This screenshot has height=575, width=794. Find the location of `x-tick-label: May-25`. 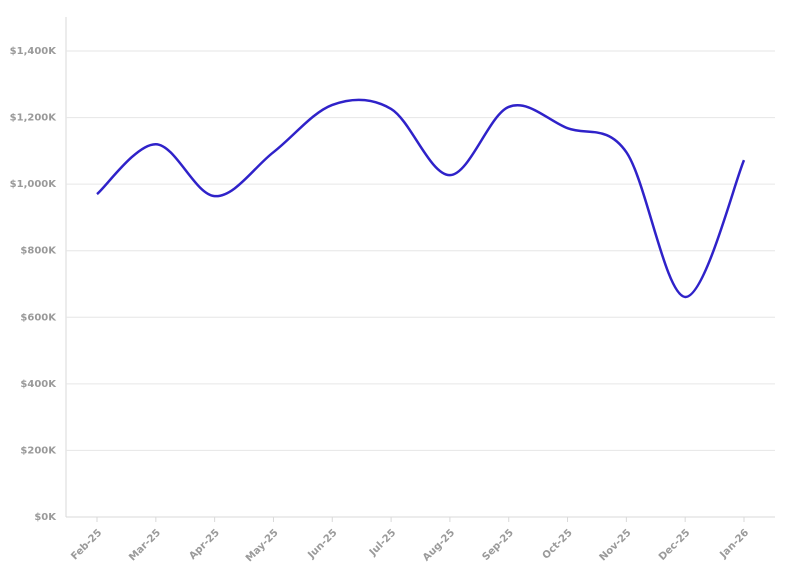

x-tick-label: May-25 is located at coordinates (262, 545).